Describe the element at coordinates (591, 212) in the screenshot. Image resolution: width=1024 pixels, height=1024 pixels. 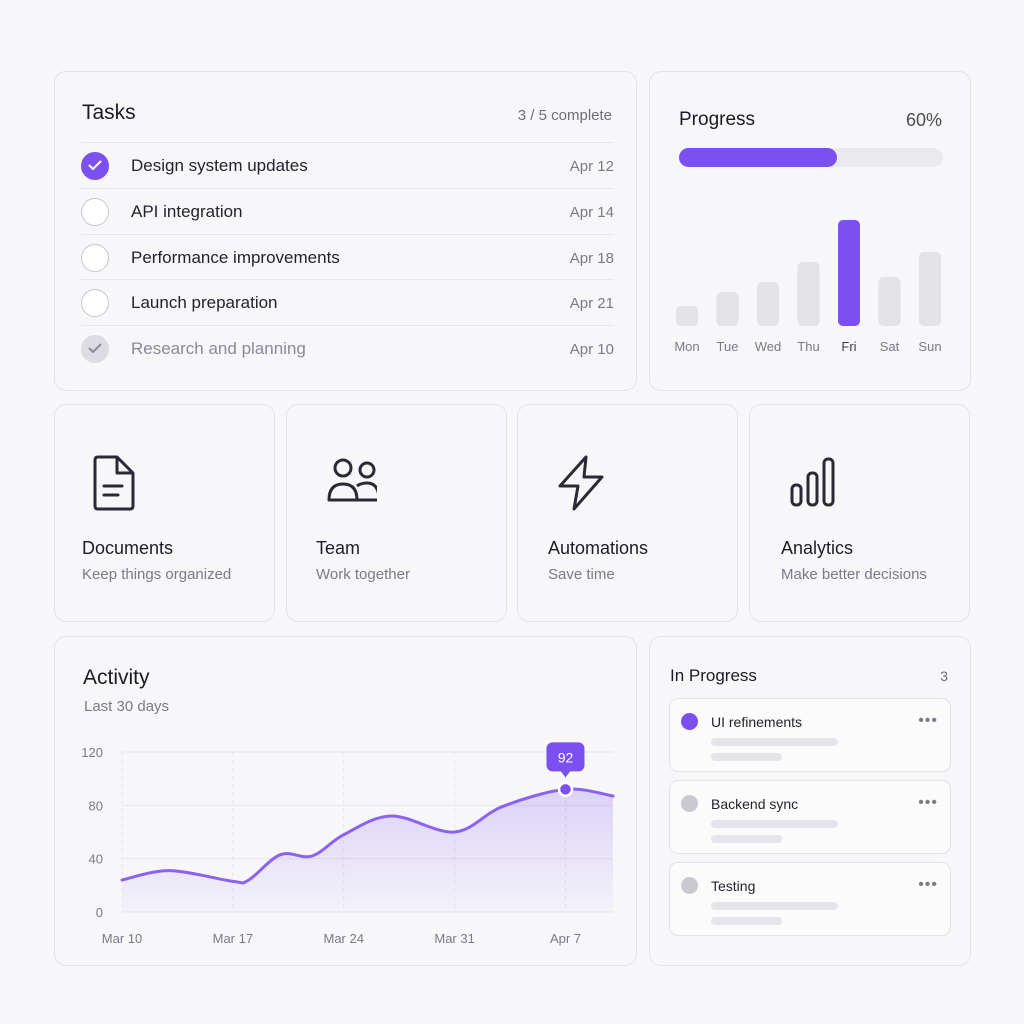
I see `task-date: Apr 14` at that location.